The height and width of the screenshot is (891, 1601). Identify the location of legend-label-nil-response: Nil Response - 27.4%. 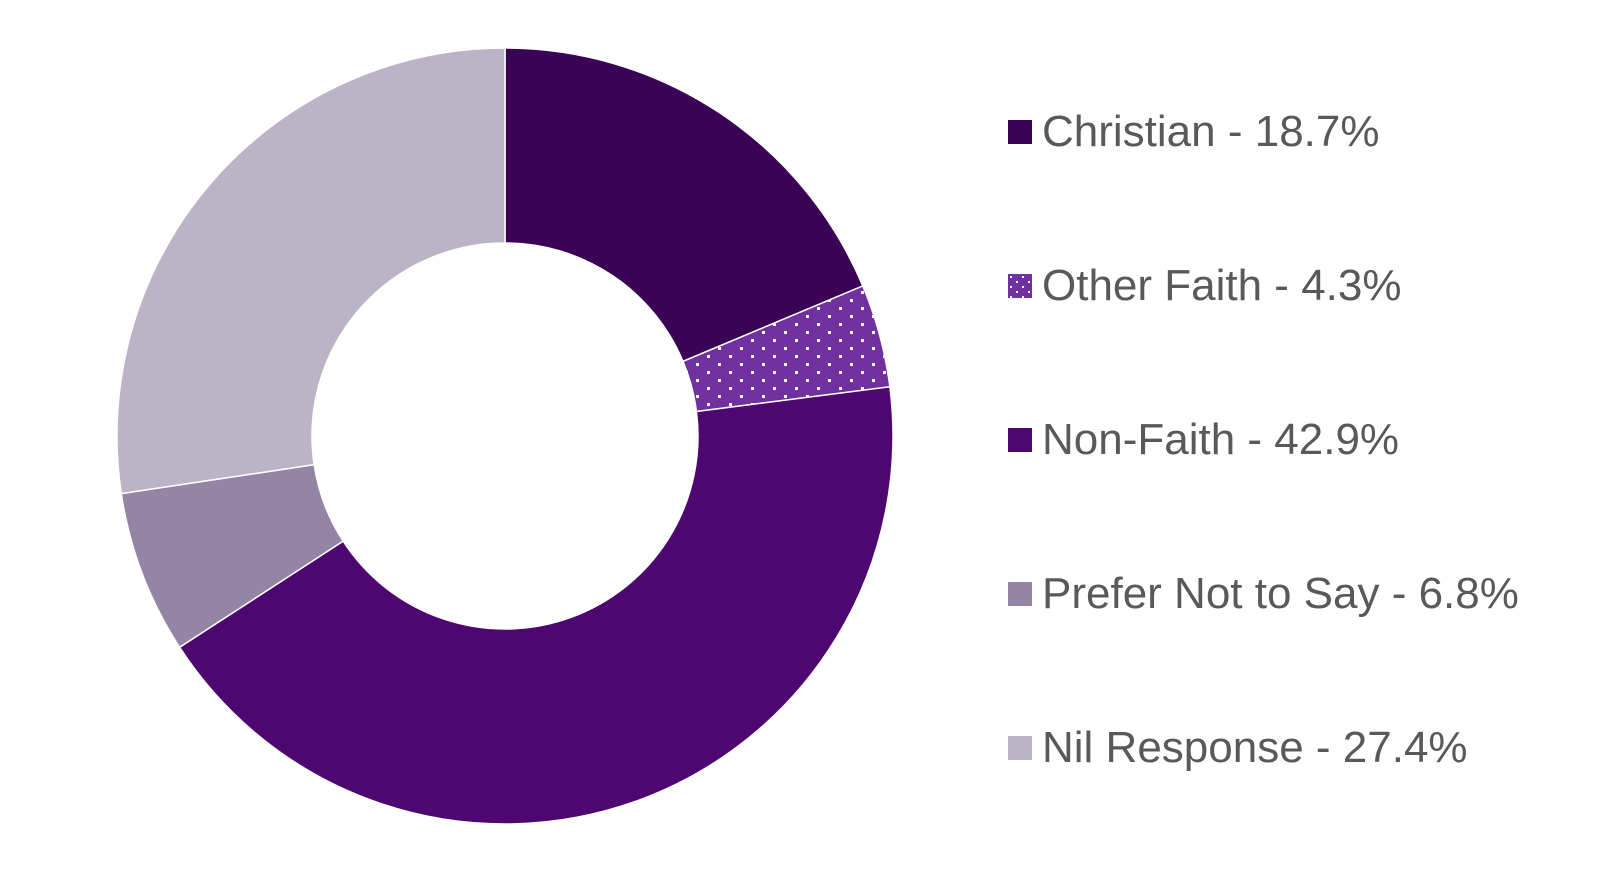
(1255, 747).